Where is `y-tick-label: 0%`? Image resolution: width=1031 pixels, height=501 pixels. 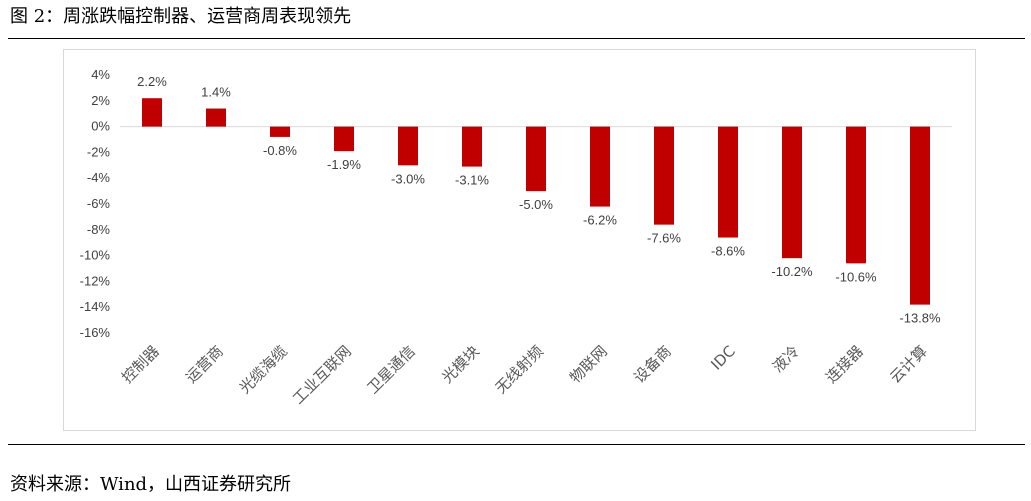
y-tick-label: 0% is located at coordinates (100, 126).